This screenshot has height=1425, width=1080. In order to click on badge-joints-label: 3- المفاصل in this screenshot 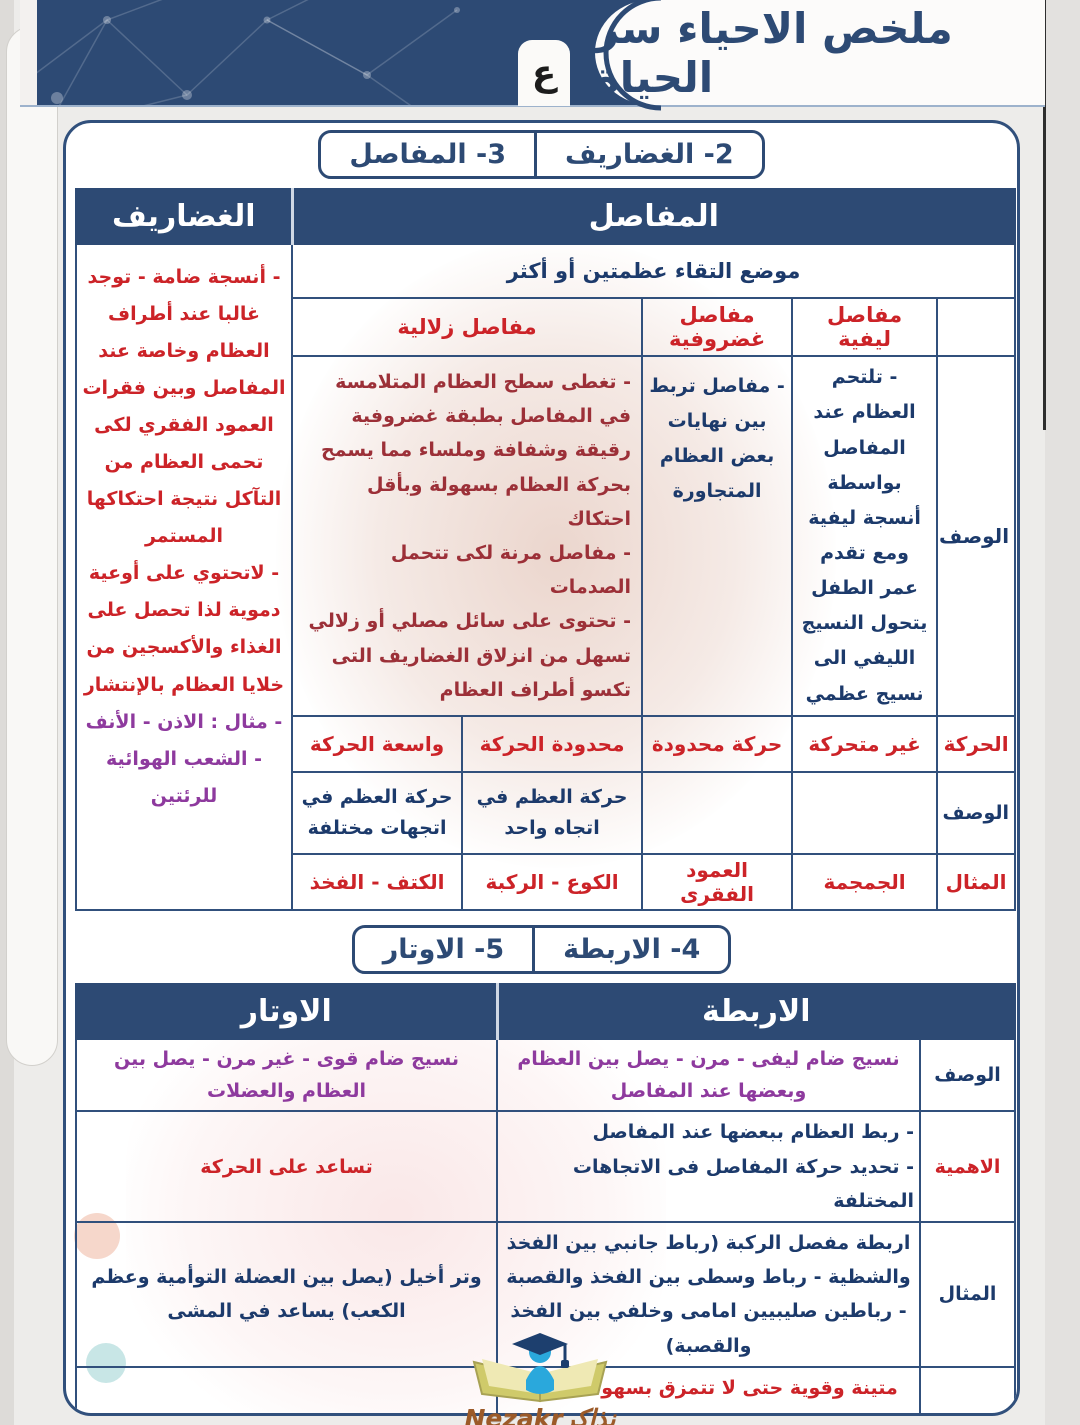, I will do `click(428, 154)`.